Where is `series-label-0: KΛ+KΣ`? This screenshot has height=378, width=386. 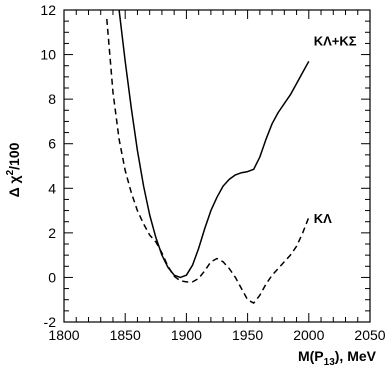
series-label-0: KΛ+KΣ is located at coordinates (335, 41).